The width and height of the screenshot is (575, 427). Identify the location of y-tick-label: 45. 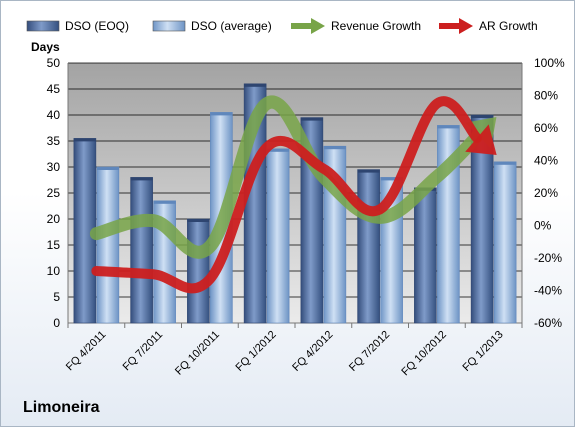
(54, 89).